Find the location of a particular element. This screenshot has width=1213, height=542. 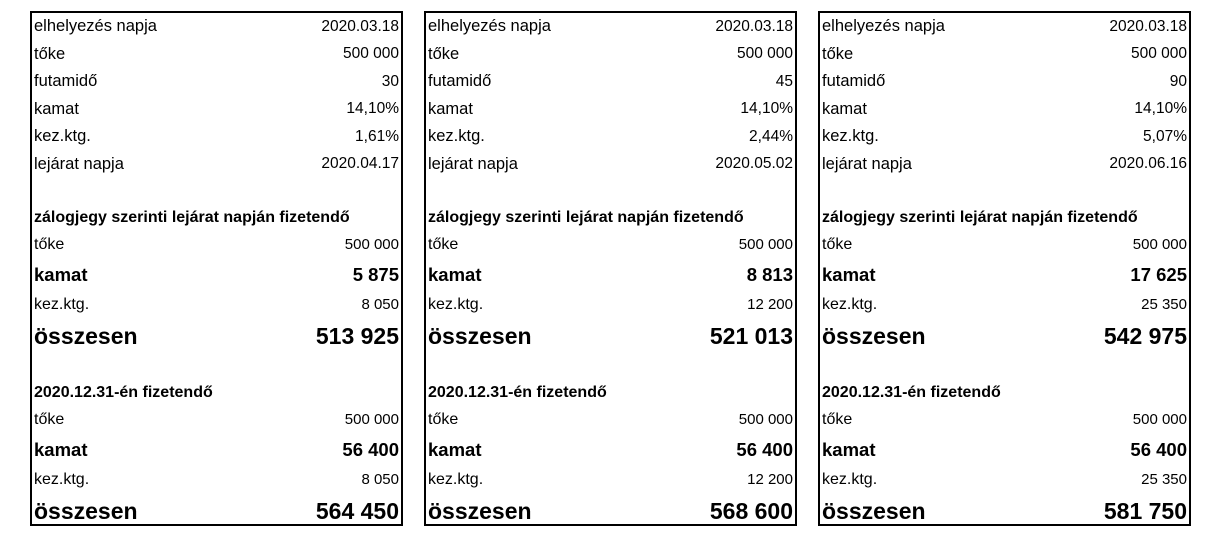

maturity-date-value: 2020.04.17 is located at coordinates (360, 164).